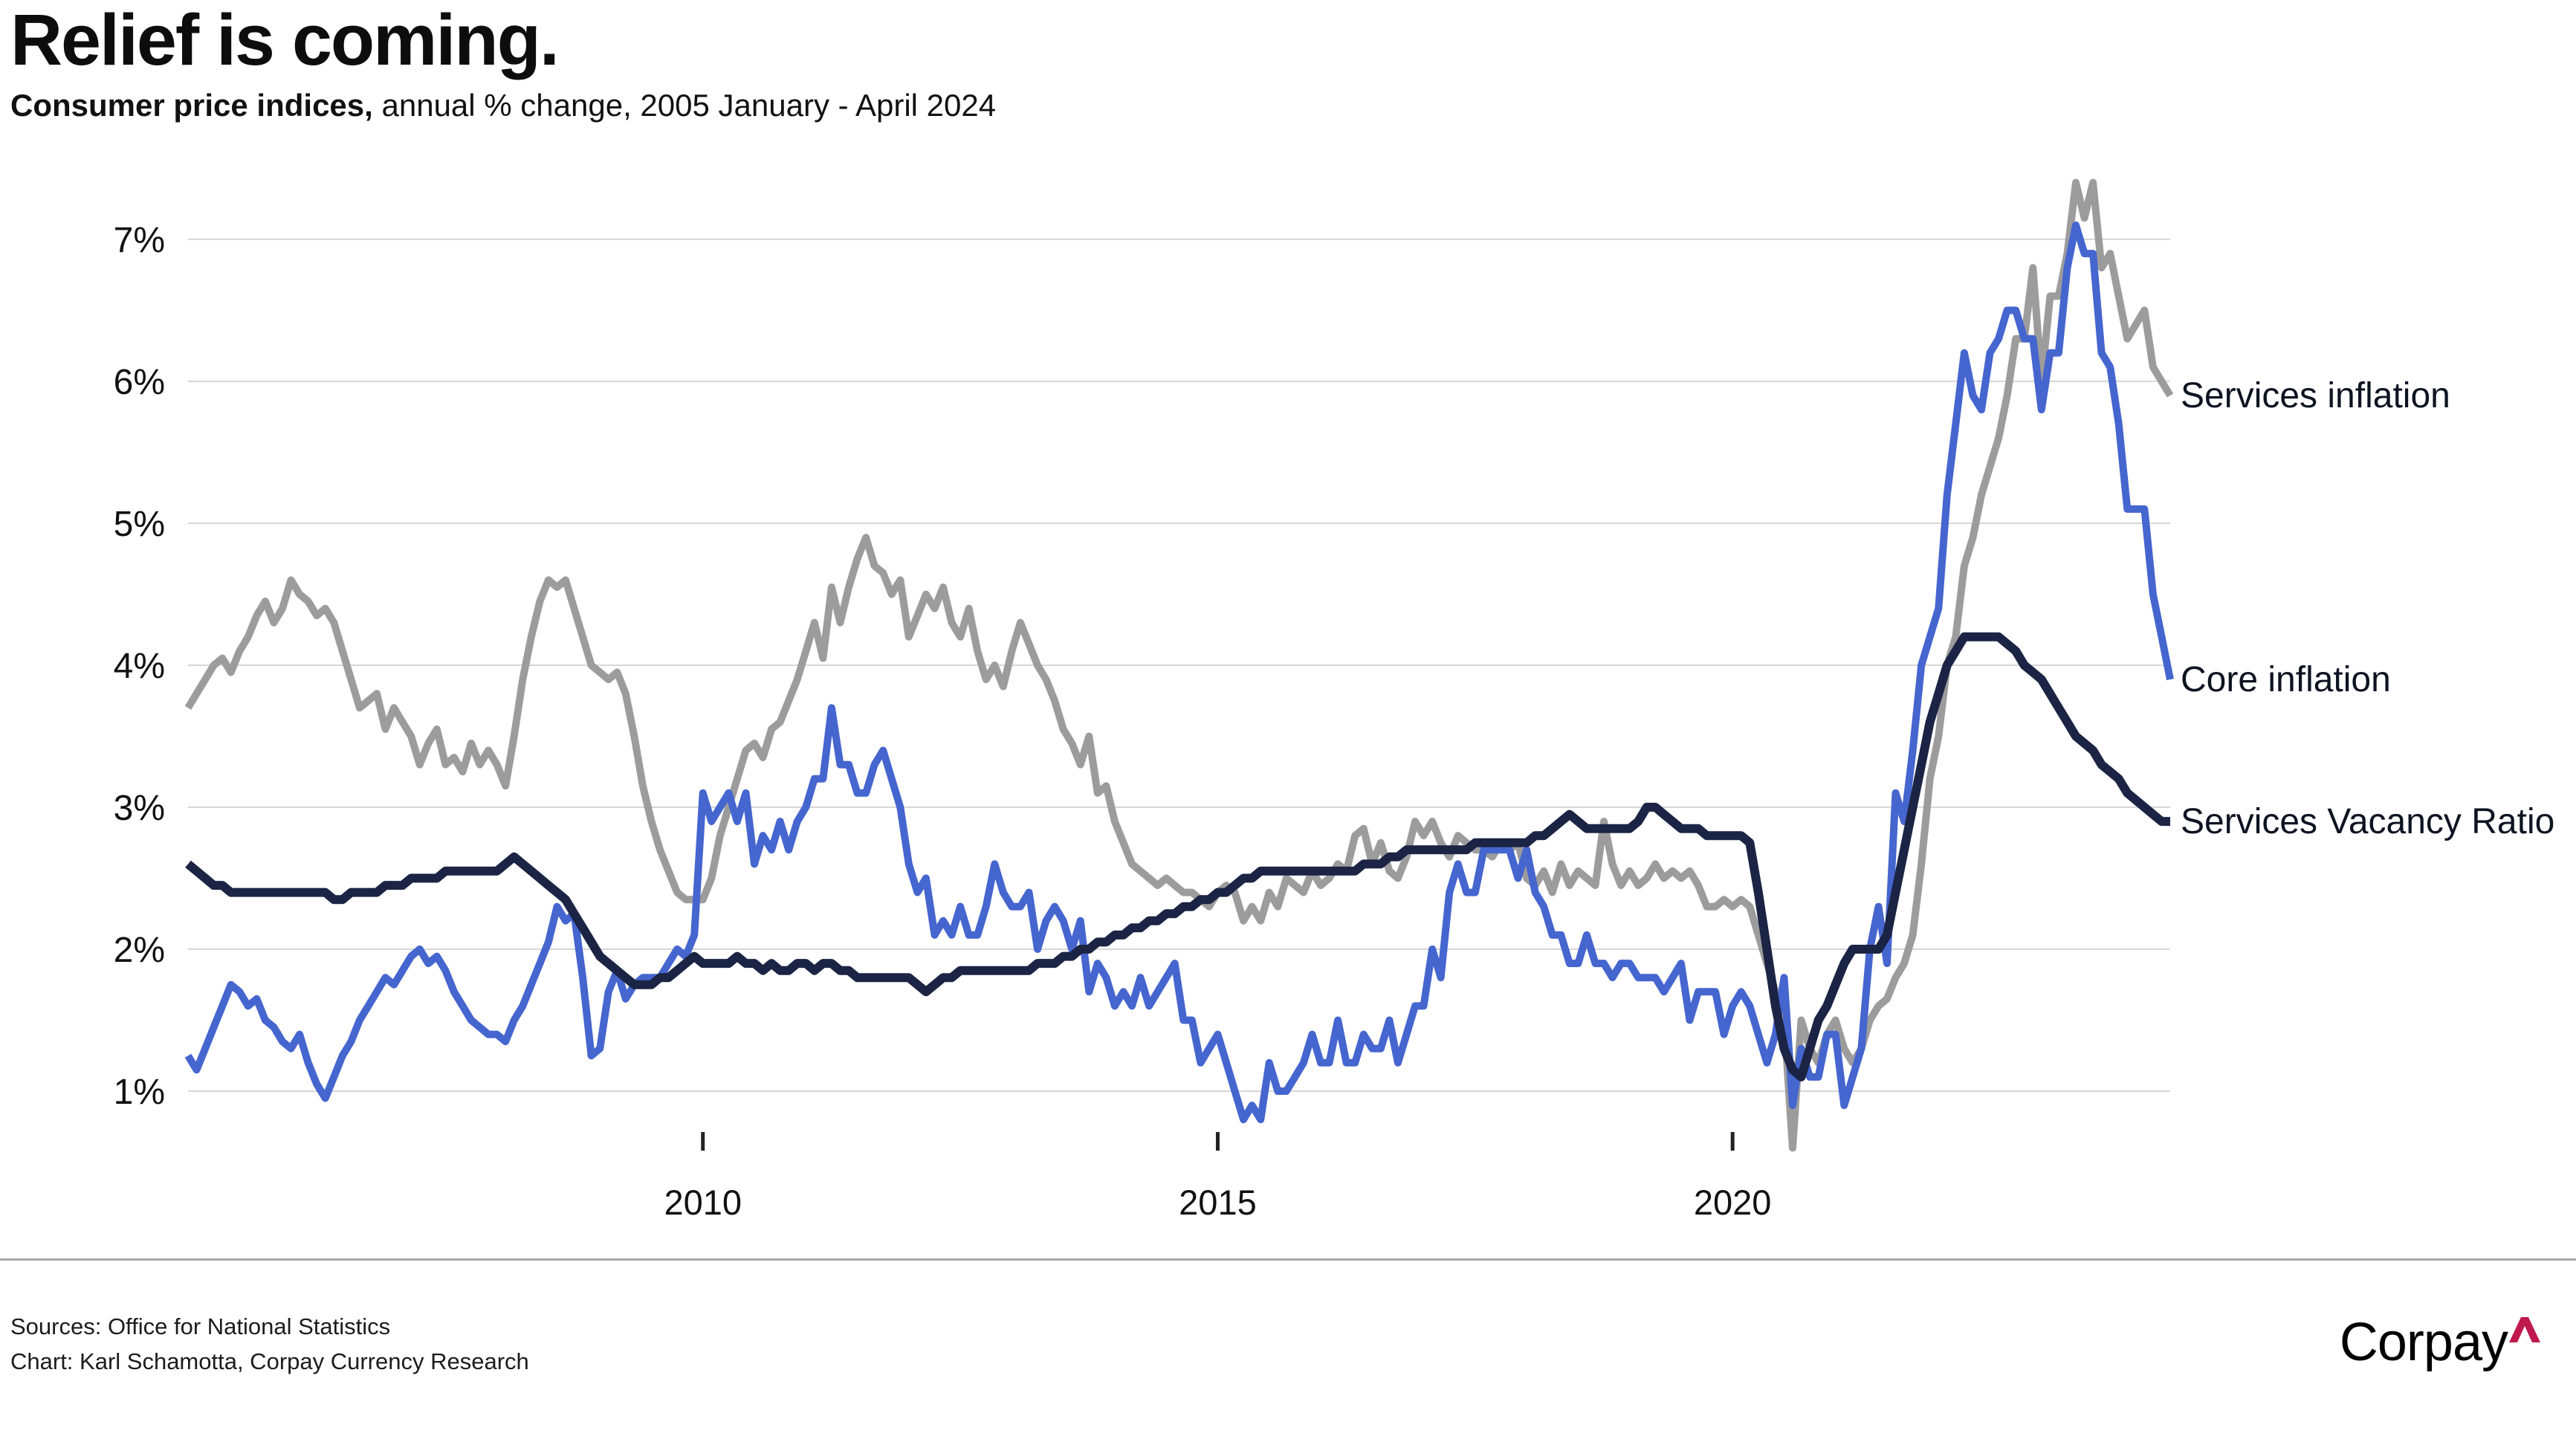  I want to click on y-tick-label-4: 4%, so click(139, 667).